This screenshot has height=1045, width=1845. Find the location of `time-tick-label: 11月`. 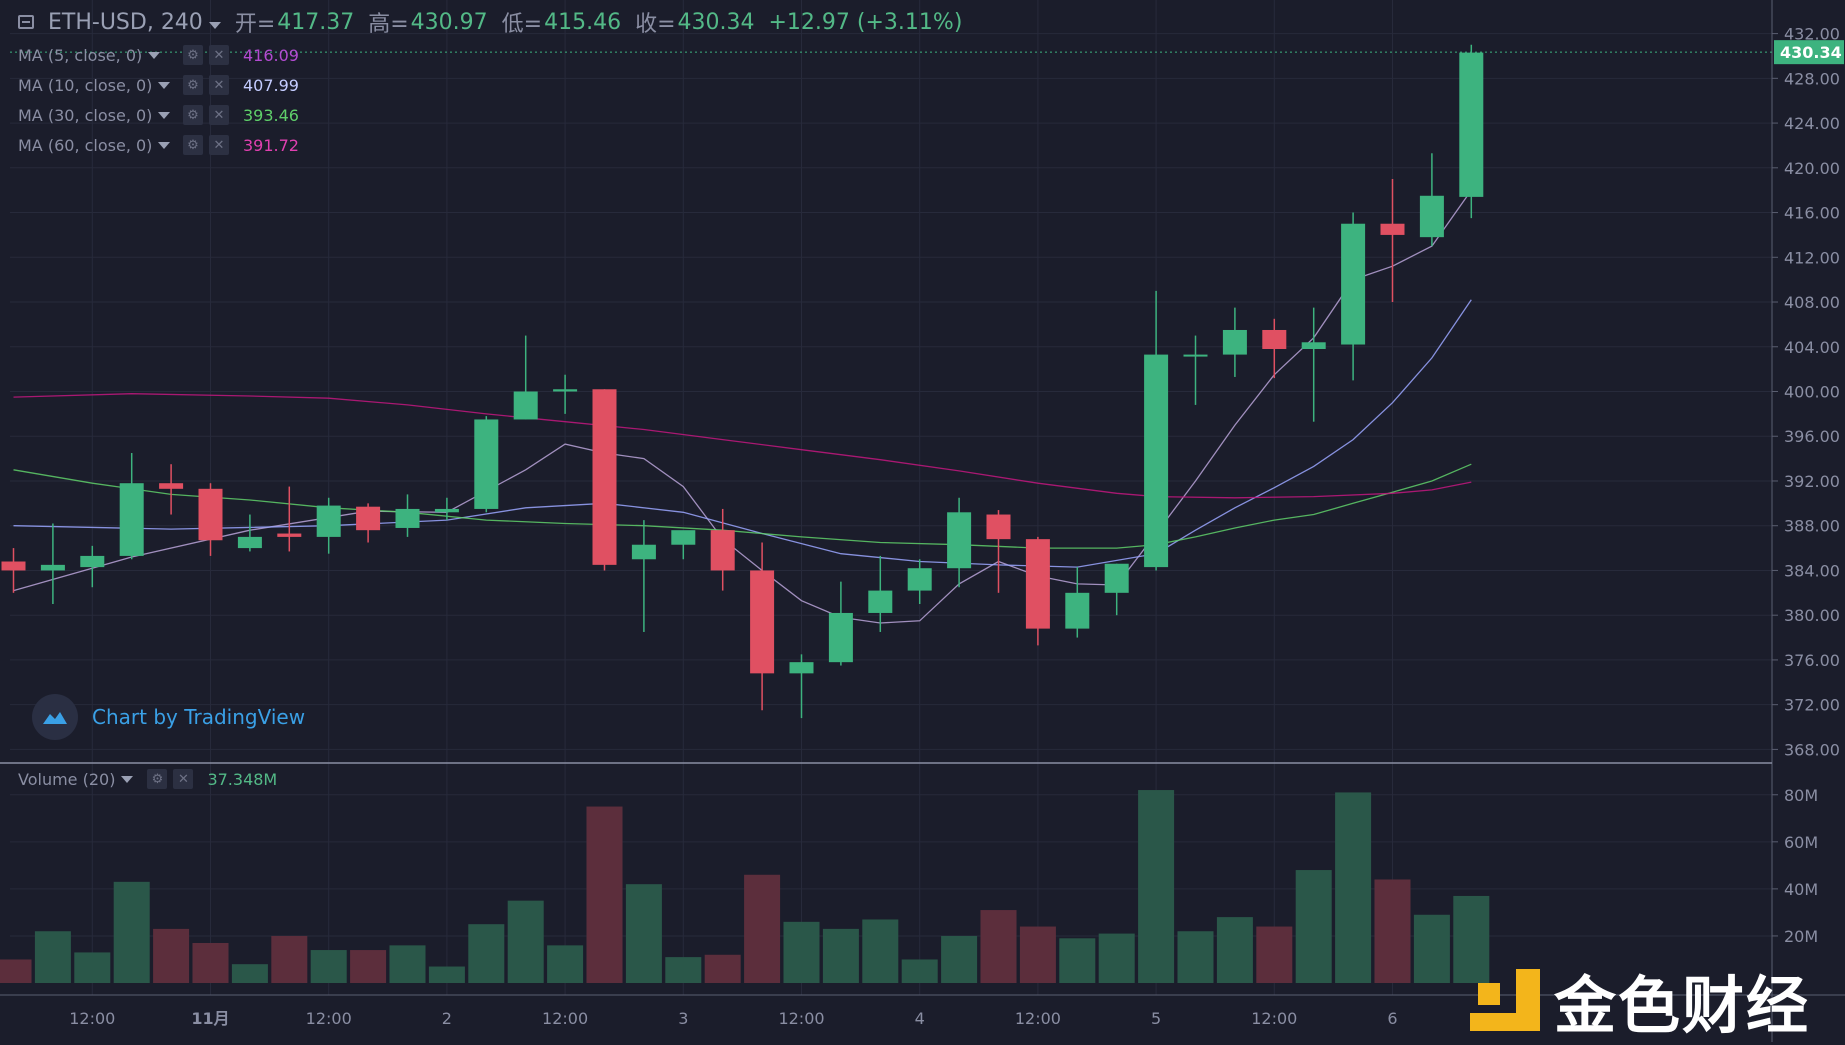

time-tick-label: 11月 is located at coordinates (210, 1018).